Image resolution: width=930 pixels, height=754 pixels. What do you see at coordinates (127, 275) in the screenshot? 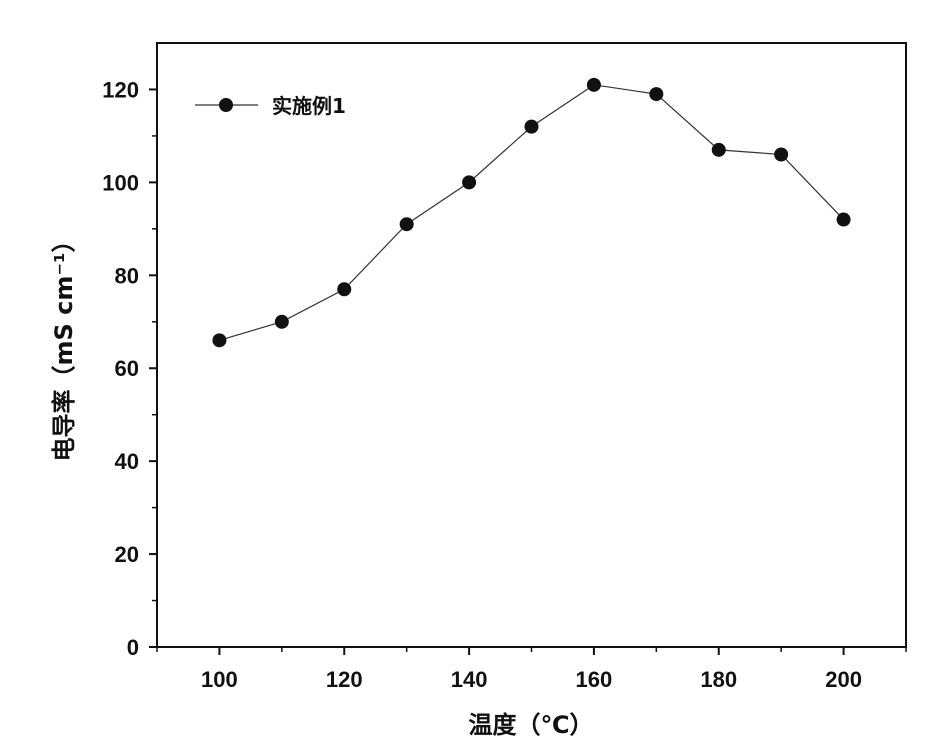
I see `y-tick-label: 80` at bounding box center [127, 275].